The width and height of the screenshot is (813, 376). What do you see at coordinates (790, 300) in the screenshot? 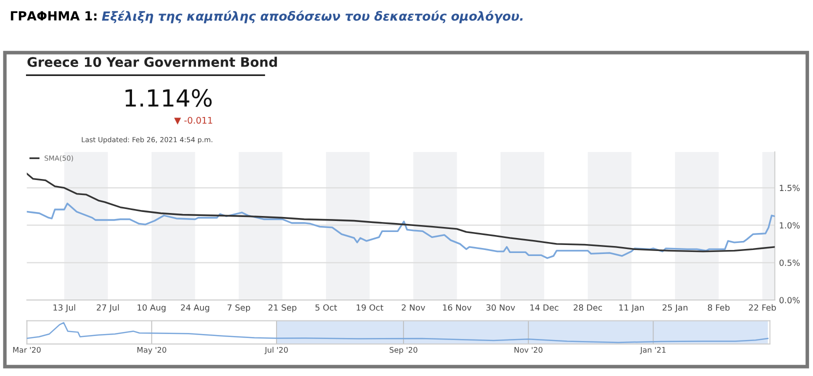
I see `y-tick-label: 0.0%` at bounding box center [790, 300].